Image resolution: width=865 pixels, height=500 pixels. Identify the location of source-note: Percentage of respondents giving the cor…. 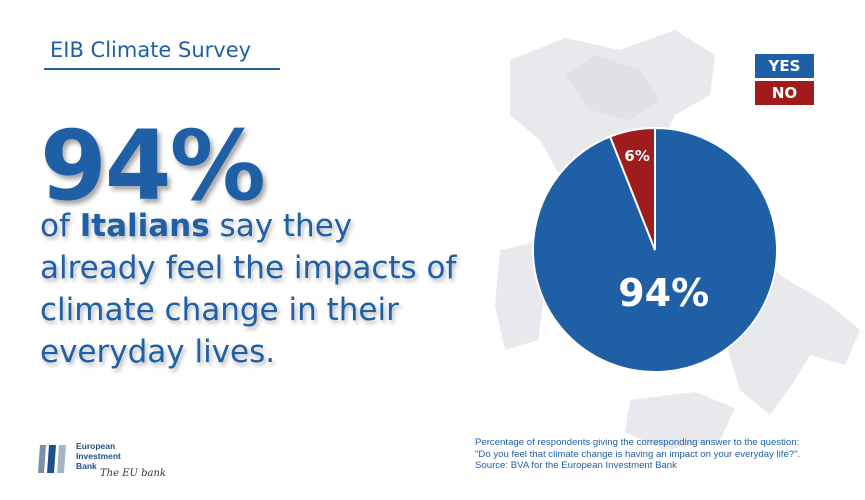
(667, 454).